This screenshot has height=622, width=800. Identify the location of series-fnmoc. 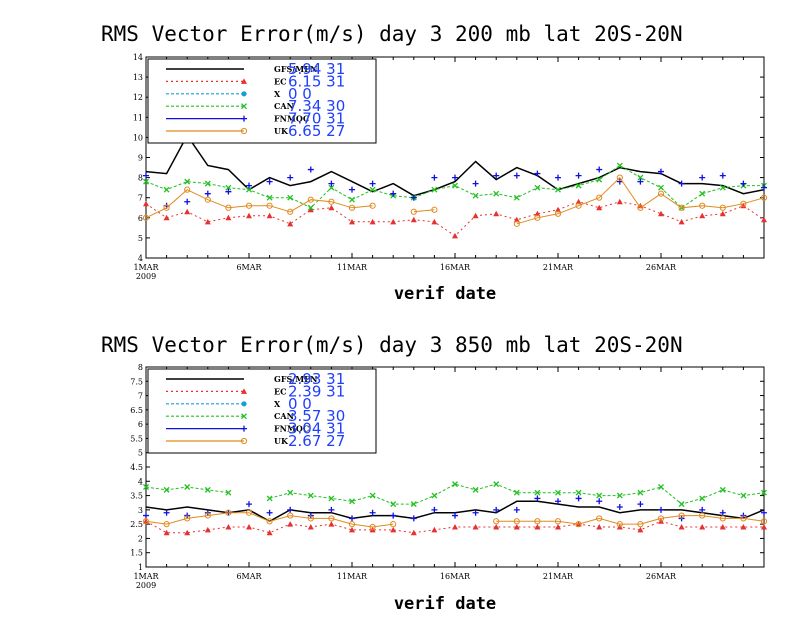
(455, 187).